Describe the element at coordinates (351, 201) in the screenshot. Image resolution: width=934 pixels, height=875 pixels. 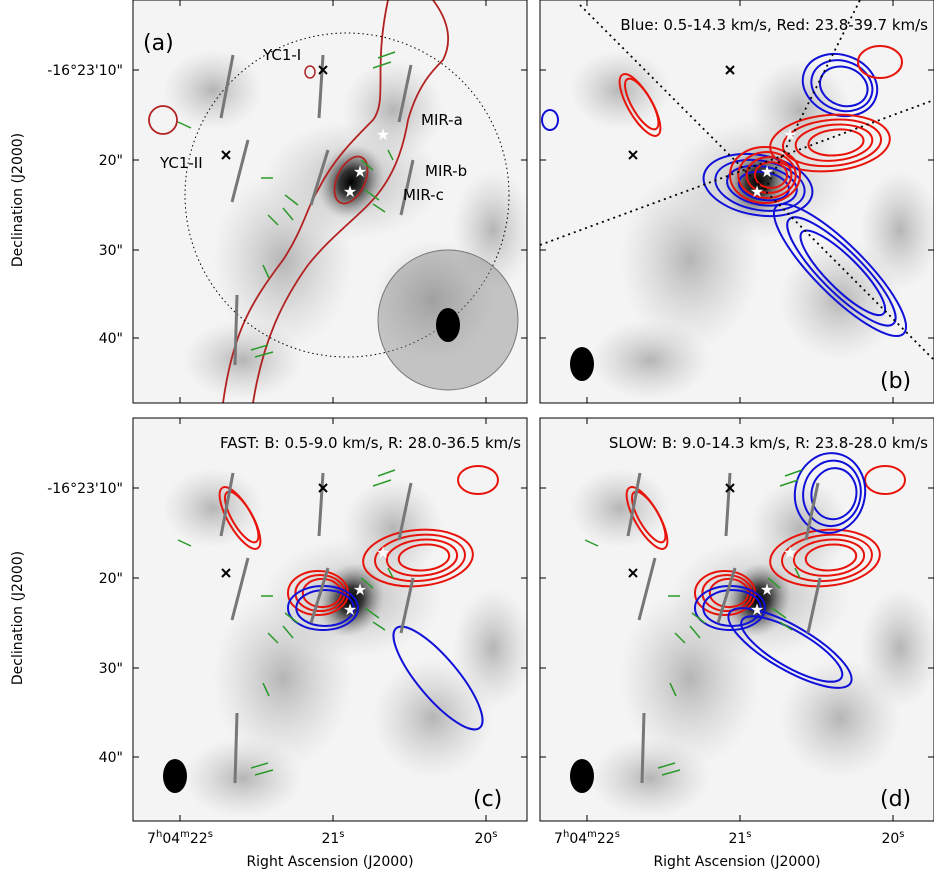
I see `dust-contour` at that location.